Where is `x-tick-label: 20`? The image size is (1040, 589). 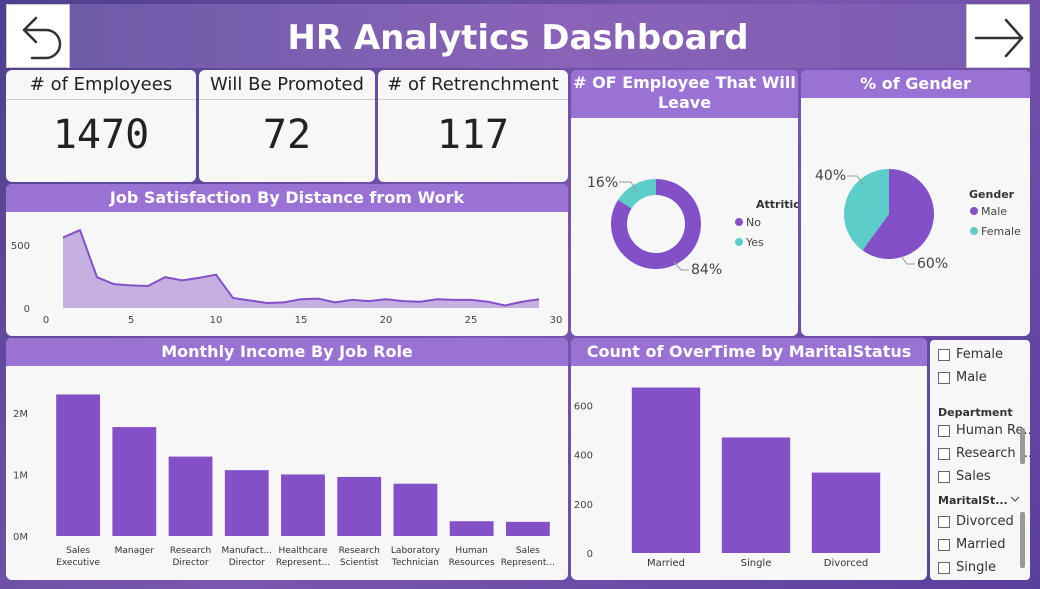 x-tick-label: 20 is located at coordinates (386, 320).